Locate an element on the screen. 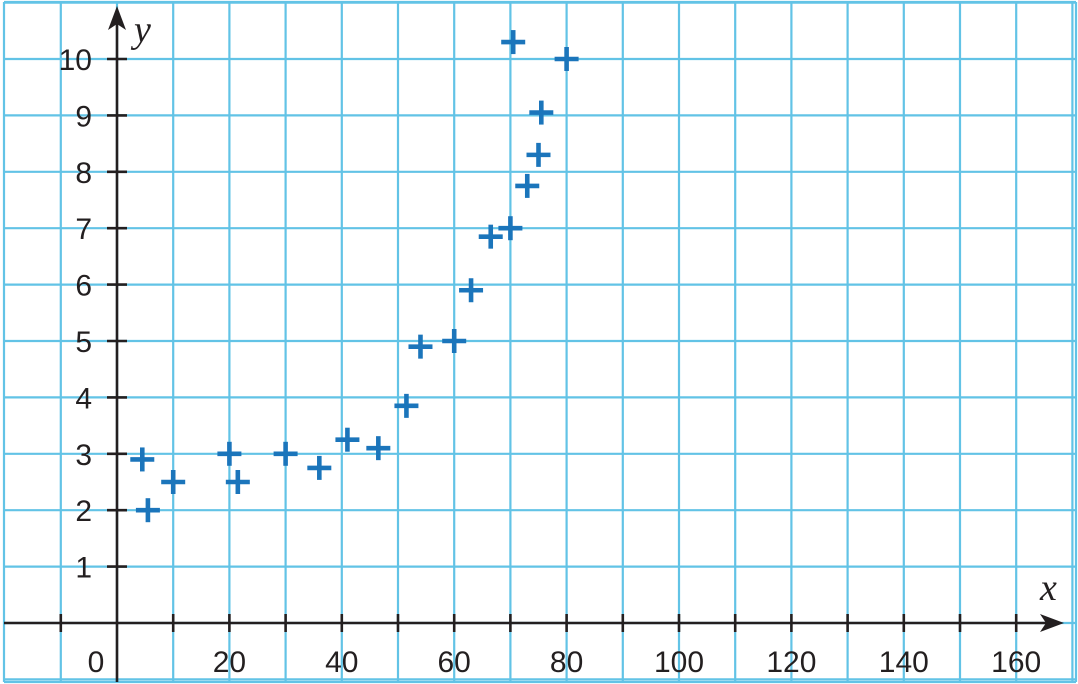  x-tick-label: 140 is located at coordinates (904, 662).